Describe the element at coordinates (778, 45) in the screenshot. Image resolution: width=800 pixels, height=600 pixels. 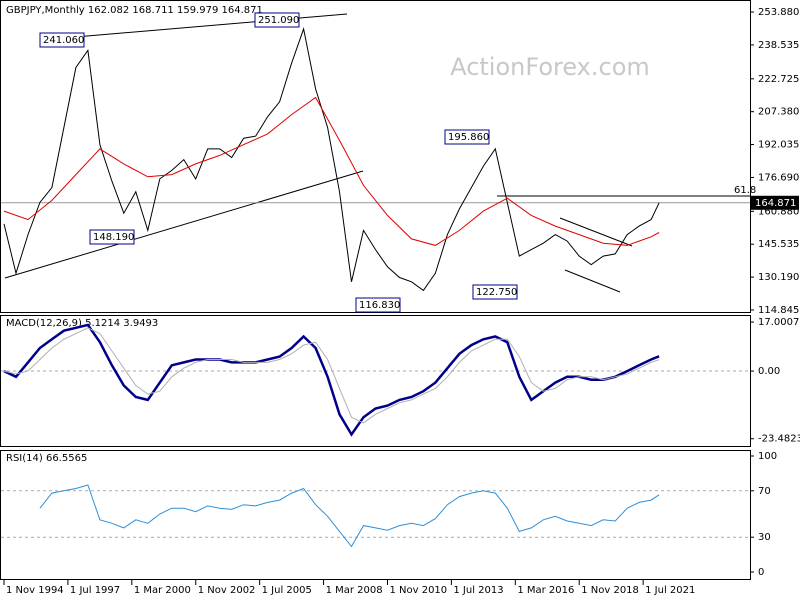
I see `y-tick-label: 238.535` at that location.